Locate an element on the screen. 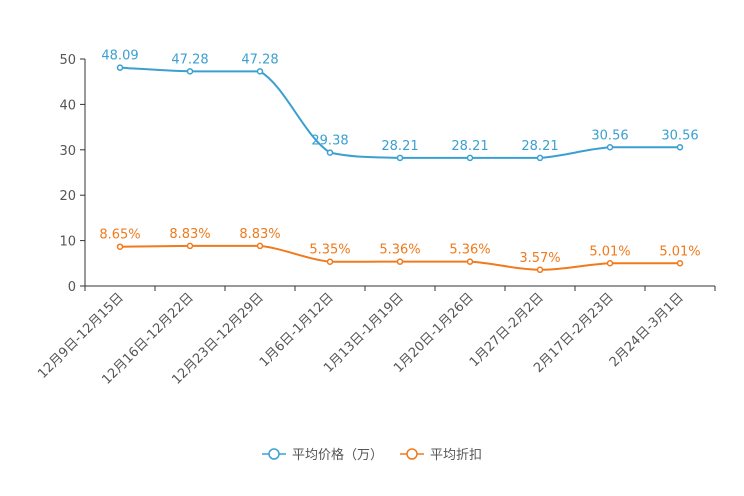 This screenshot has width=744, height=496. legend-label: 平均价格（万） is located at coordinates (337, 455).